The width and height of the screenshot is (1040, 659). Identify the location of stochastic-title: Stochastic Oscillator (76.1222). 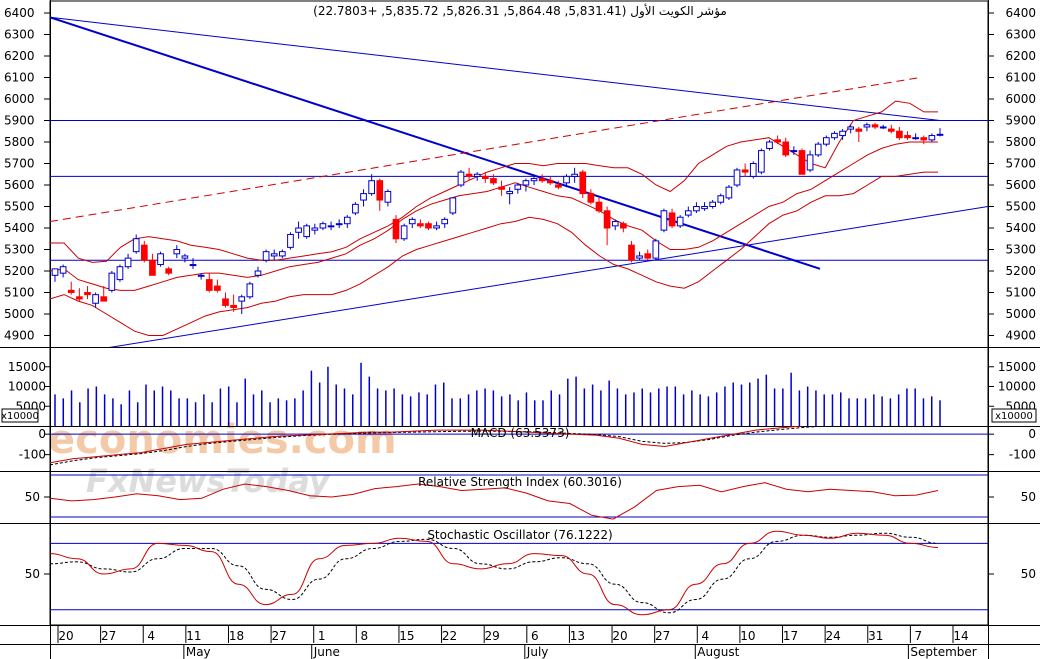
(519, 535).